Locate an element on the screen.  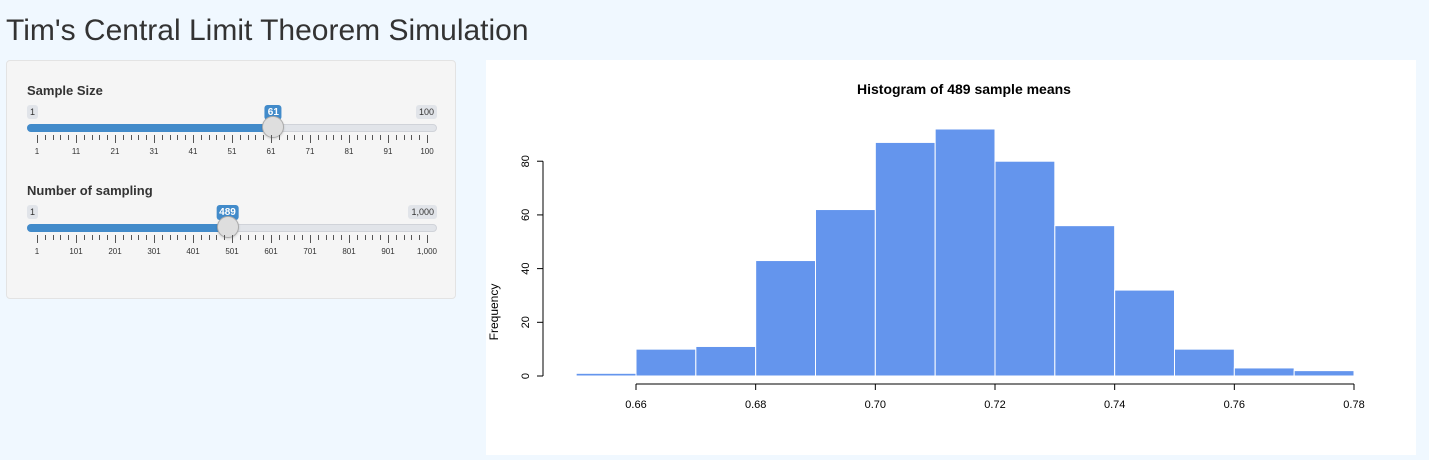
sample-size-slider: 1 100 61 1 11 21 31 41 51 61 71 81 91 100 is located at coordinates (232, 140).